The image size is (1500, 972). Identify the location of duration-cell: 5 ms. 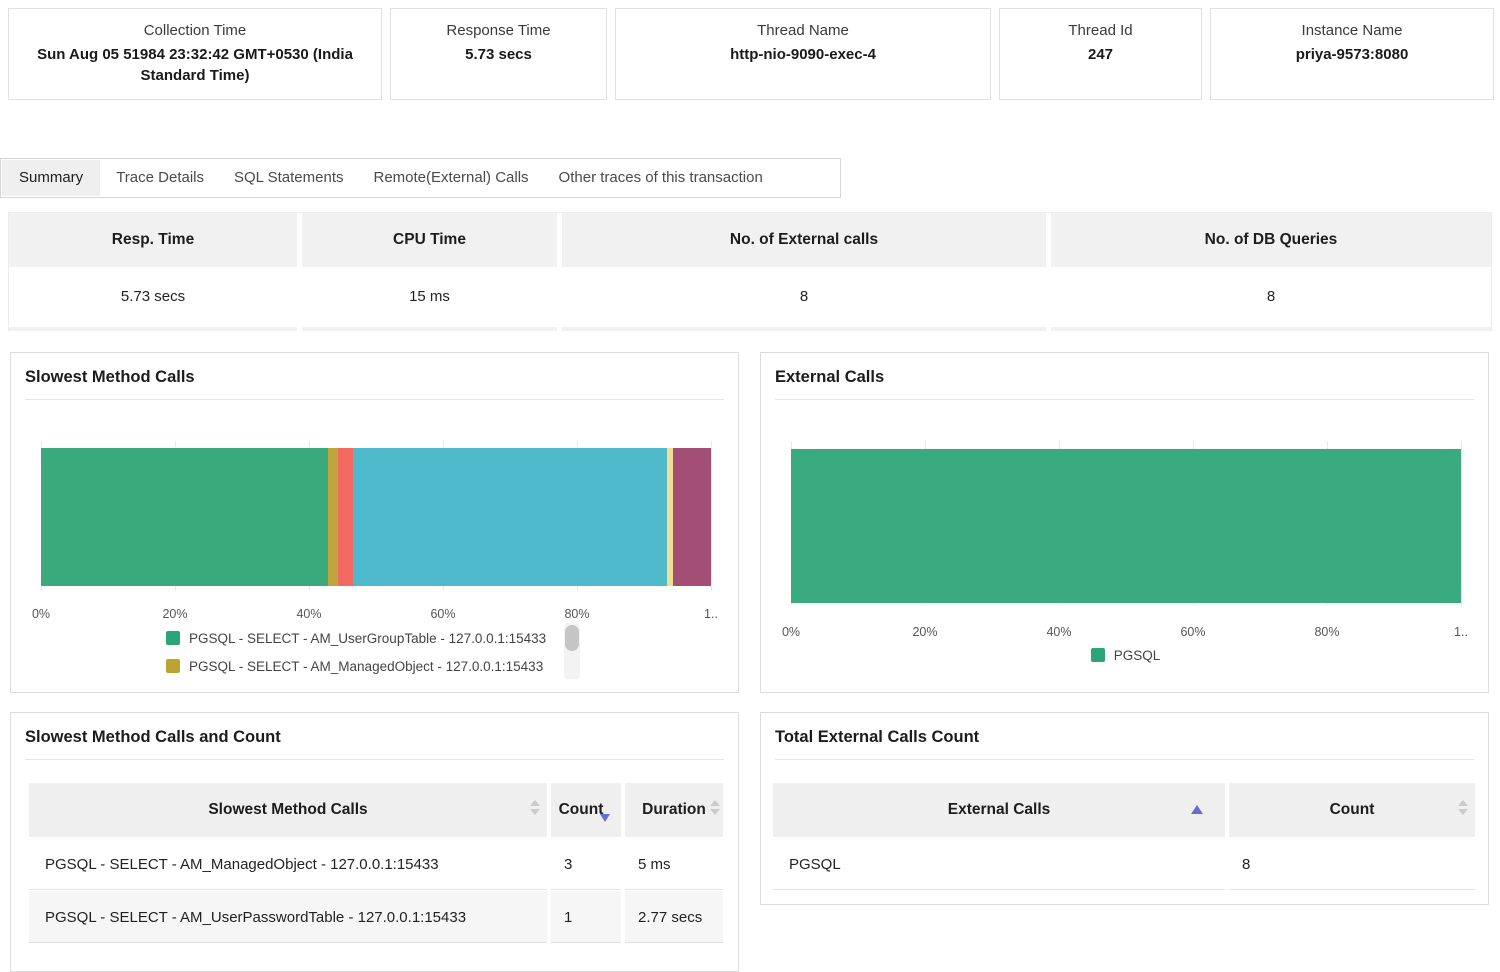
(674, 863).